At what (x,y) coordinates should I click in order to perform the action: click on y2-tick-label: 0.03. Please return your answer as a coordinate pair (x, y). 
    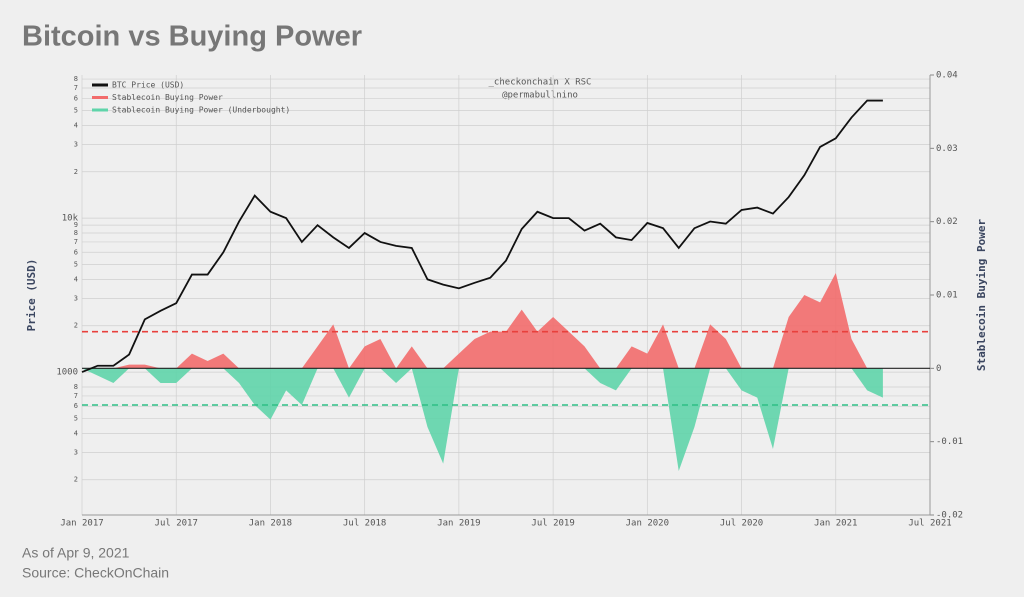
    Looking at the image, I should click on (947, 149).